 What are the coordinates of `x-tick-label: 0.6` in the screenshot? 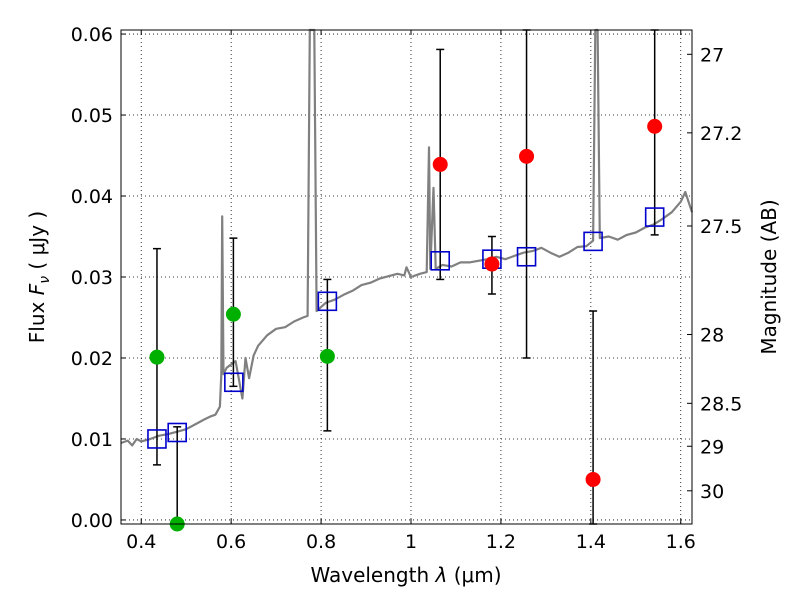 It's located at (231, 542).